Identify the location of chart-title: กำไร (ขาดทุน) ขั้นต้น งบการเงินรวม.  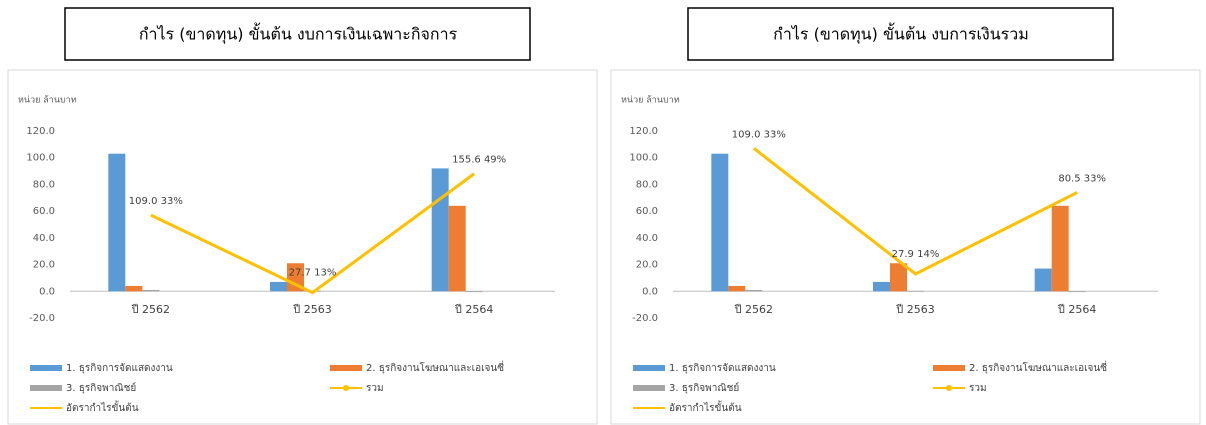
(901, 34).